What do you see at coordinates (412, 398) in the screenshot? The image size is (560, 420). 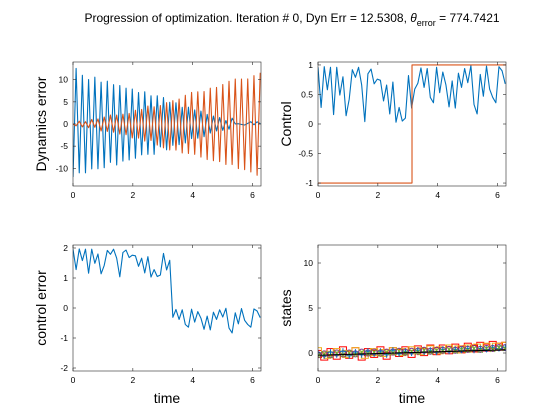 I see `states-xlabel: time` at bounding box center [412, 398].